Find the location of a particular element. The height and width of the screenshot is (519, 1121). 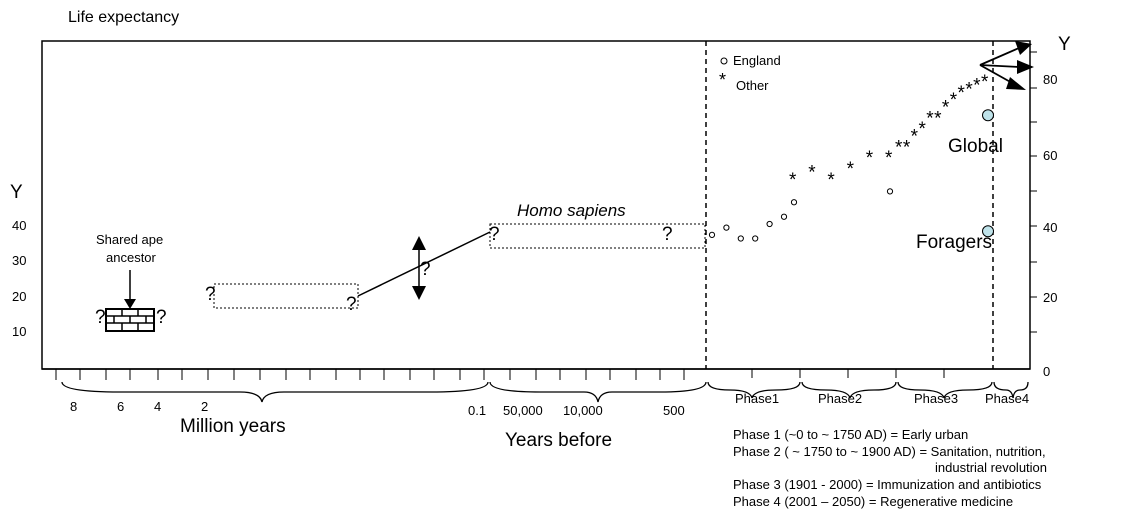

x-tick-label: 4 is located at coordinates (157, 406).